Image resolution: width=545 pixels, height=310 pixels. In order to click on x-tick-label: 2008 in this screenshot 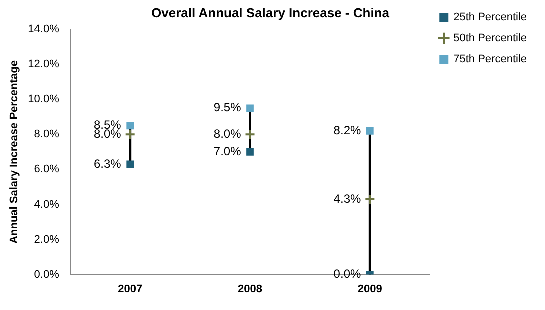, I will do `click(250, 289)`.